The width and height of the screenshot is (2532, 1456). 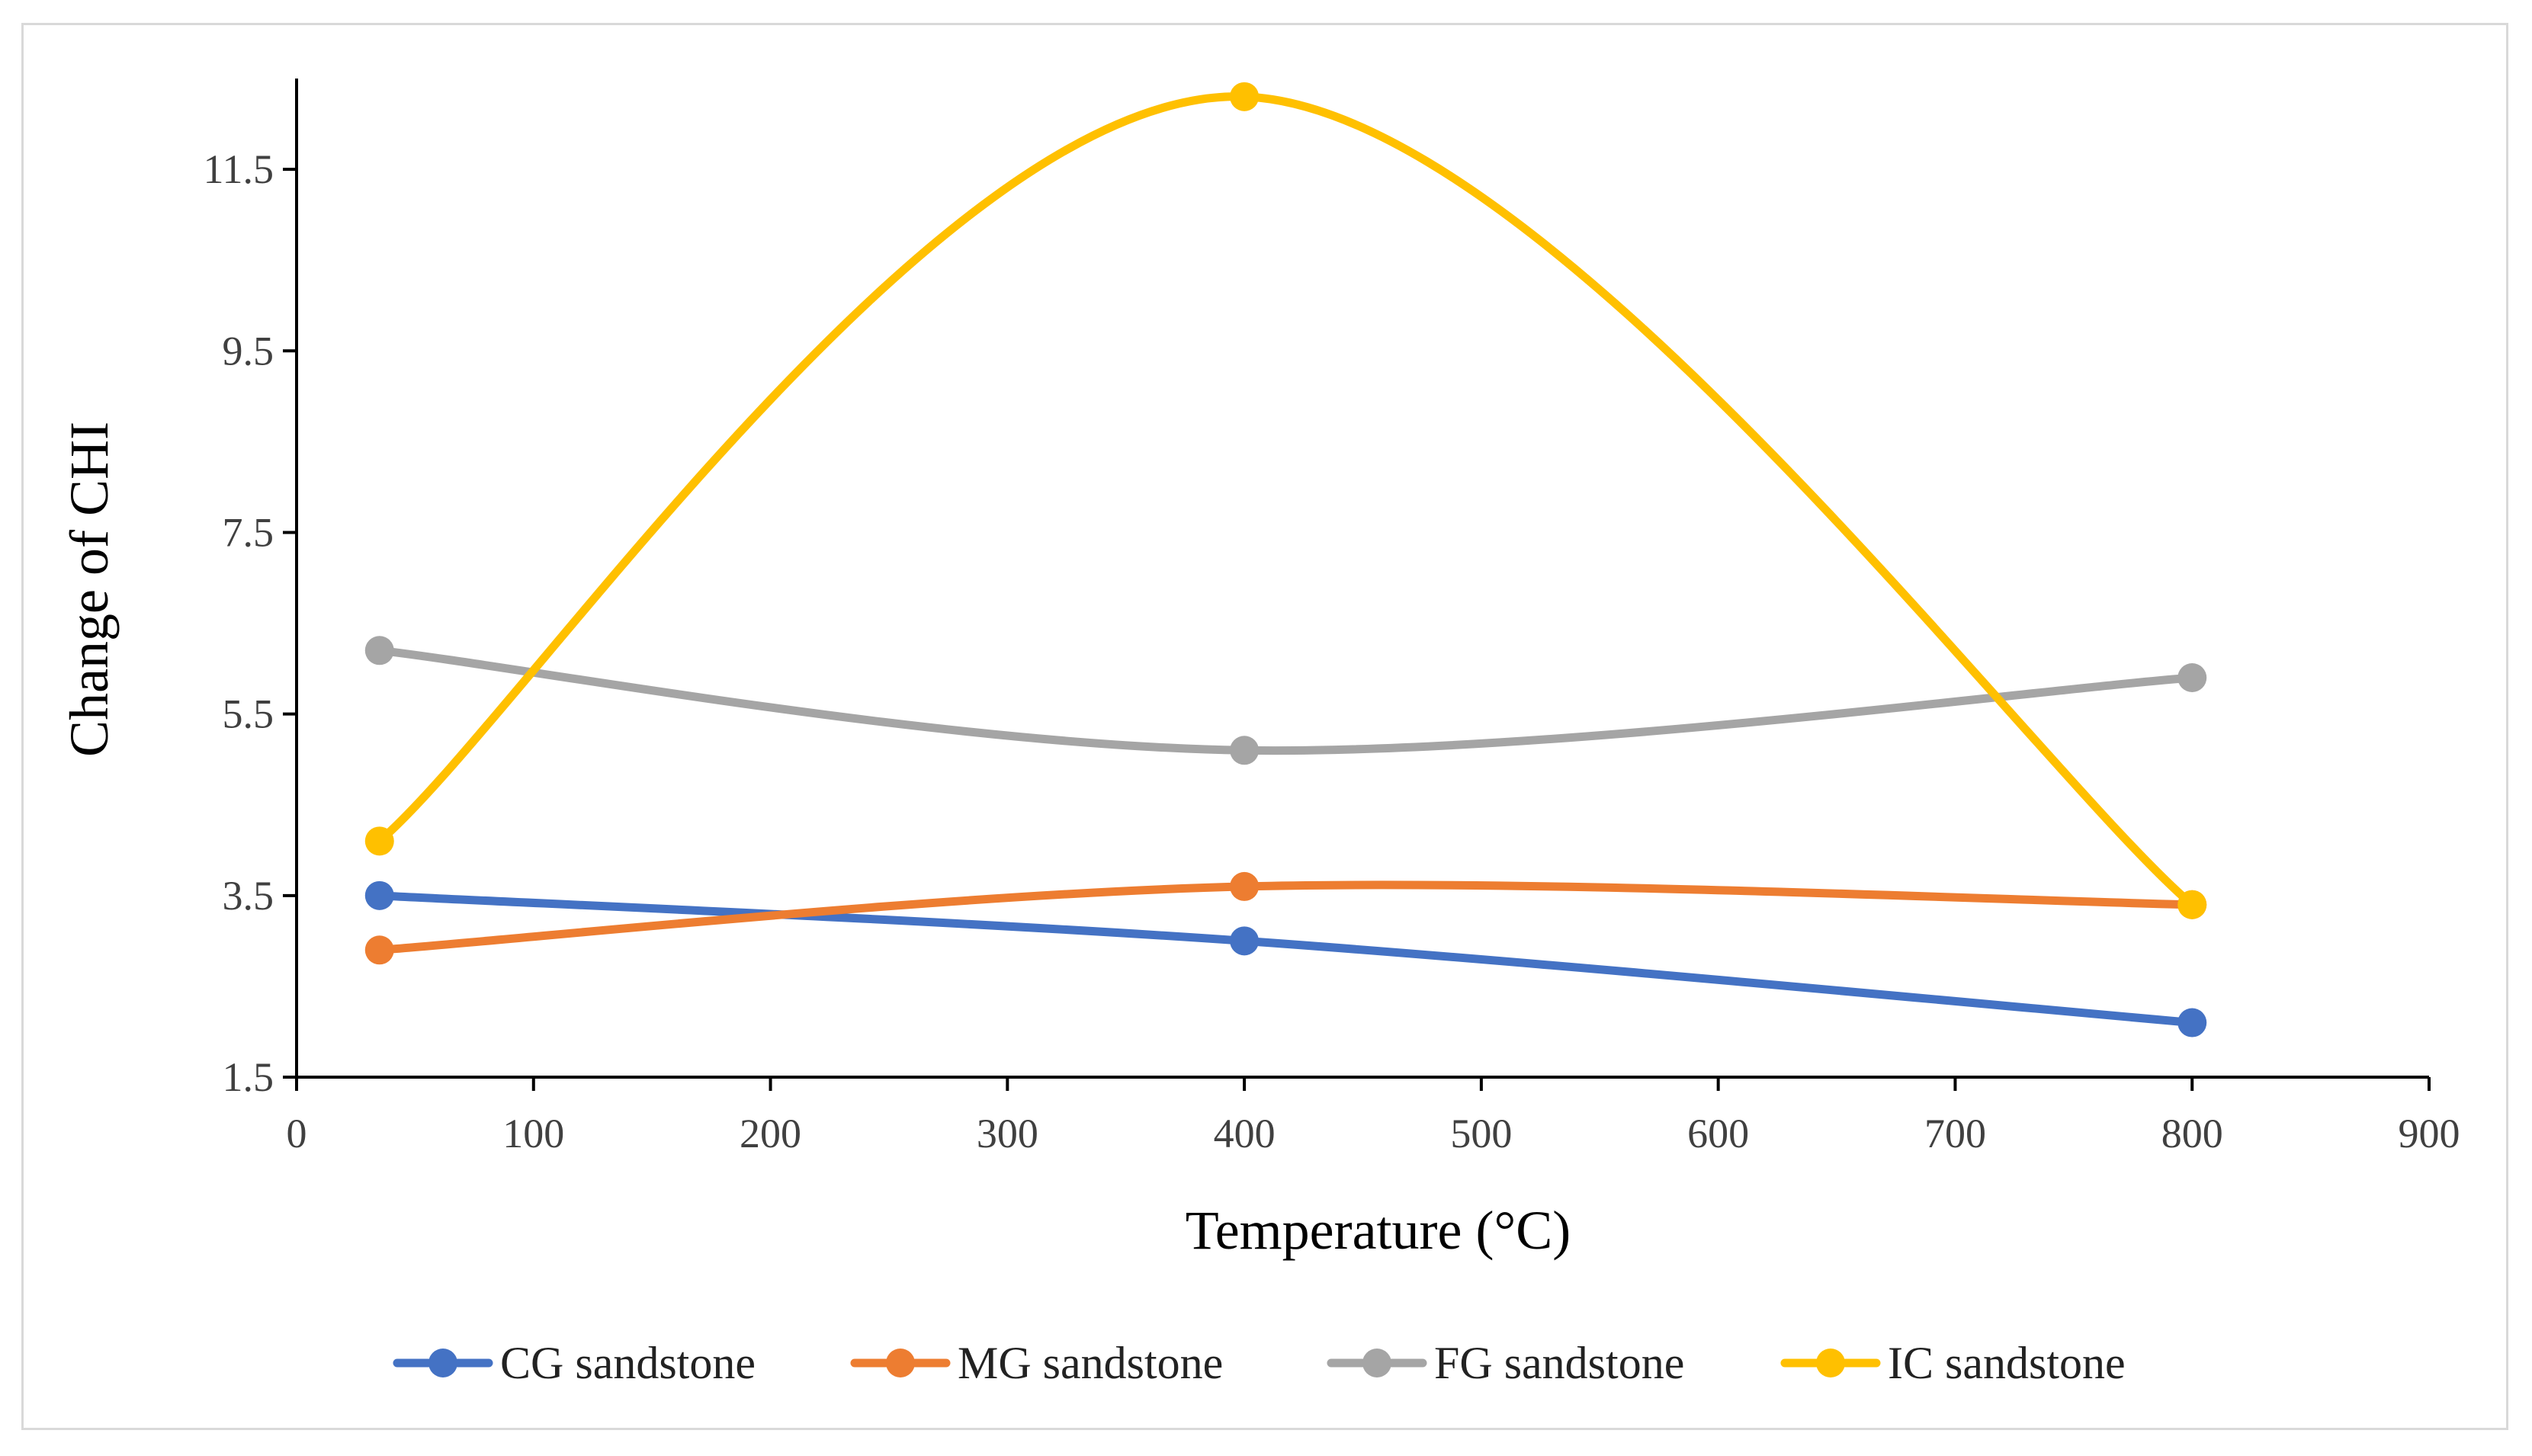 What do you see at coordinates (248, 896) in the screenshot?
I see `y-tick-label: 3.5` at bounding box center [248, 896].